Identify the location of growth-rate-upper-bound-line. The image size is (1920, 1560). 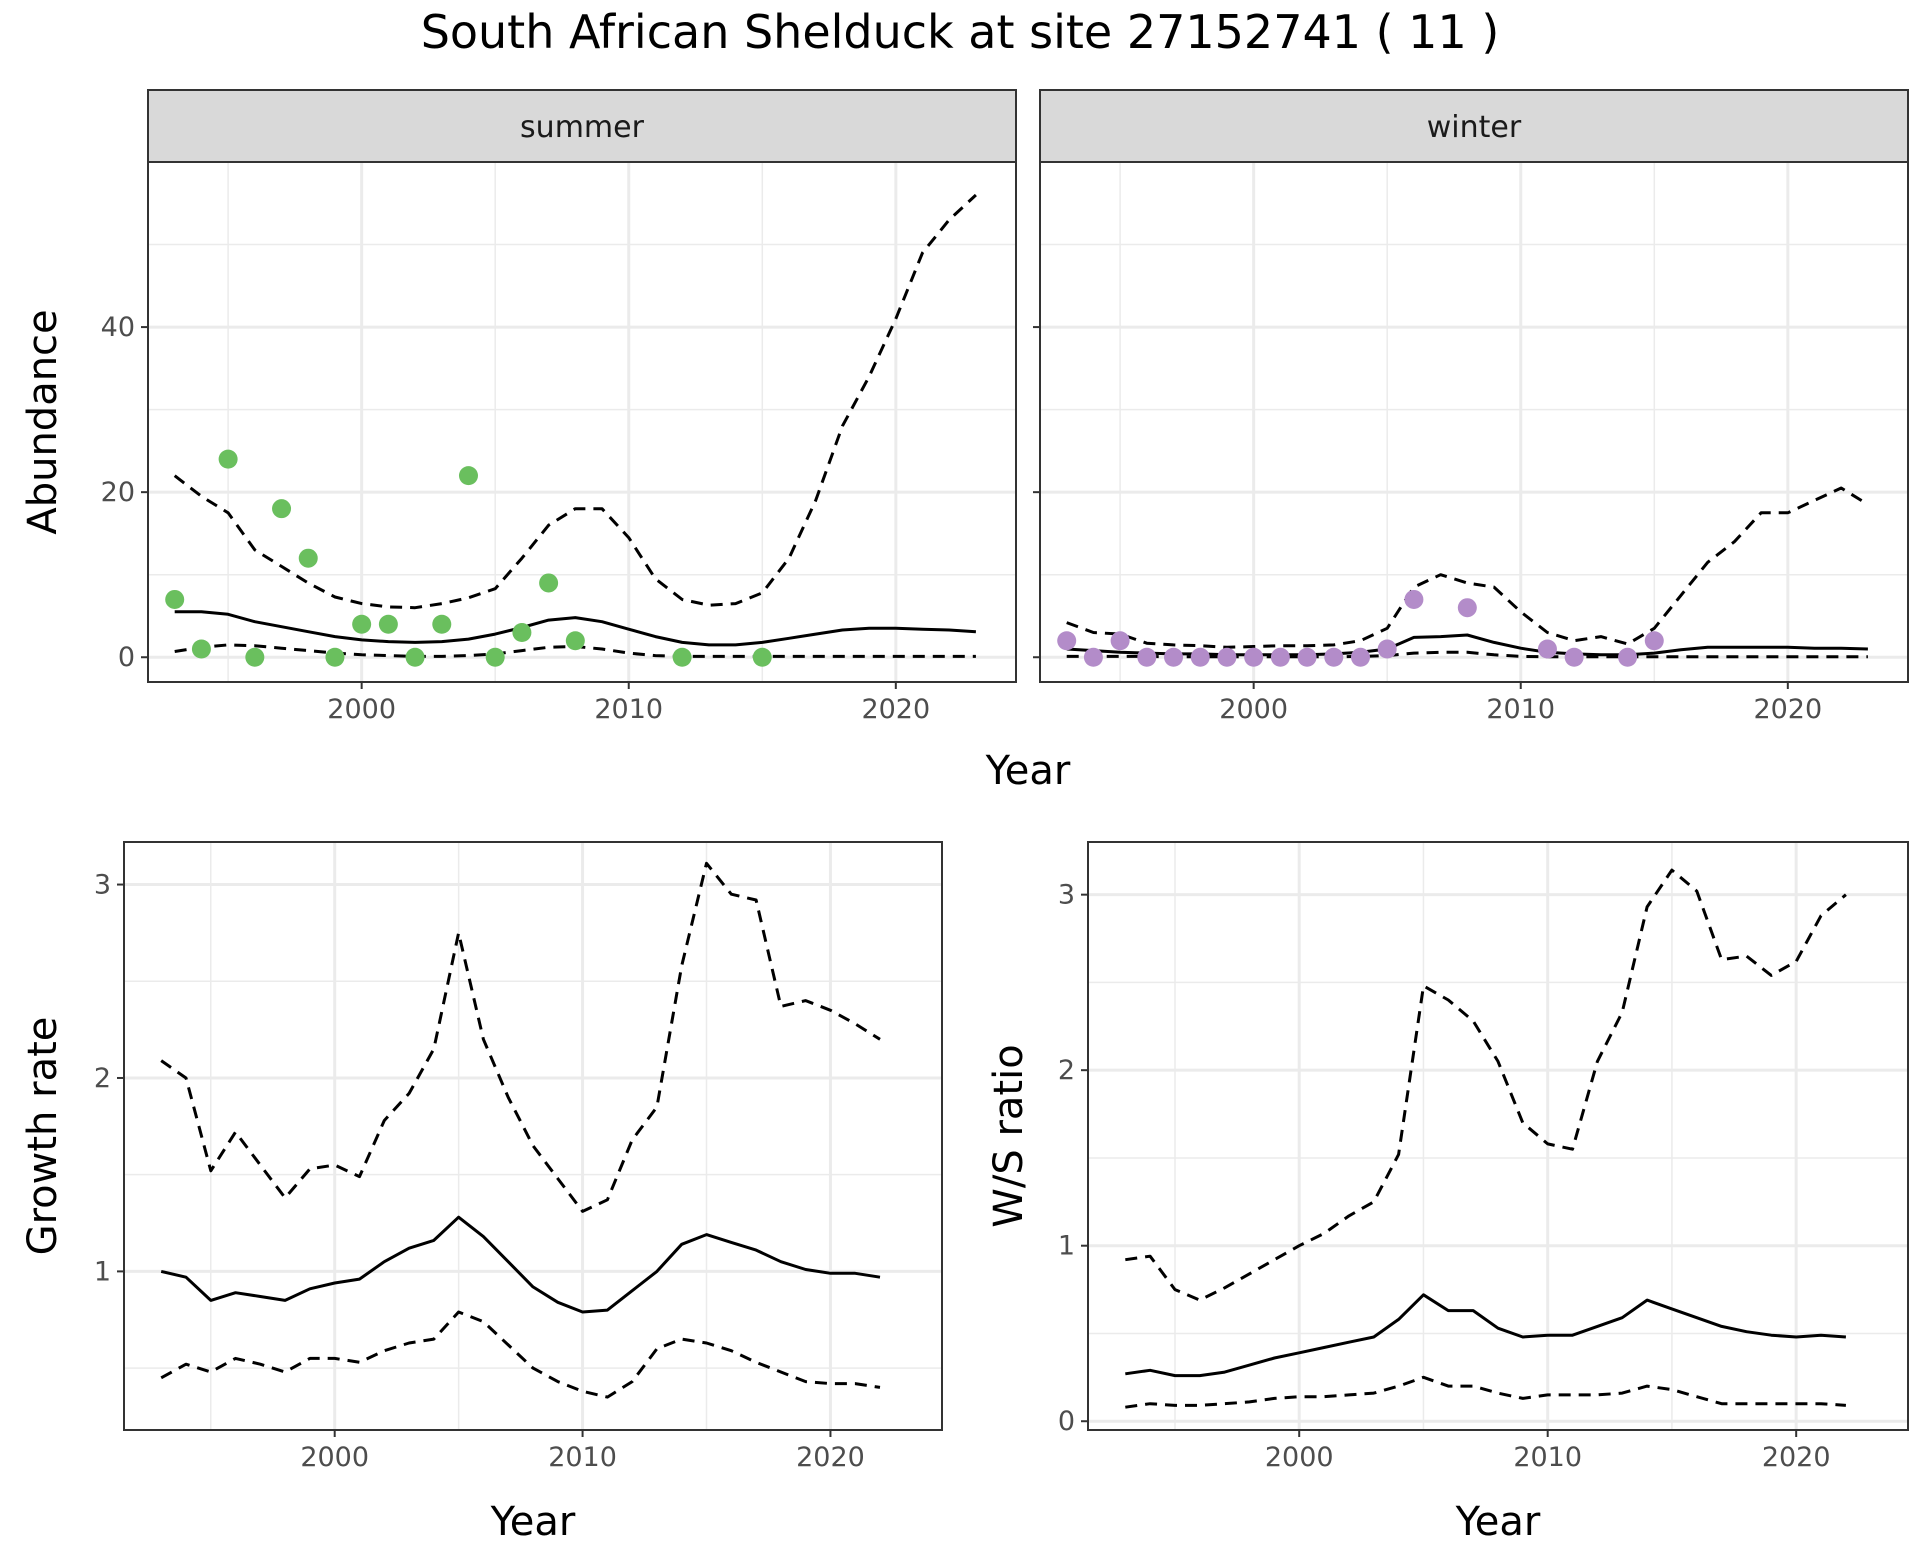
(520, 1037).